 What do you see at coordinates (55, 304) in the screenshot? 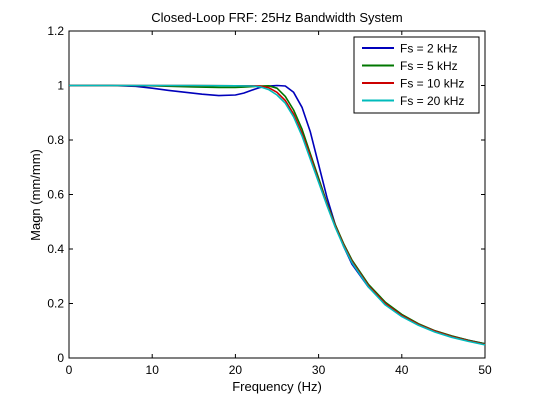
I see `y-tick-label: 0.2` at bounding box center [55, 304].